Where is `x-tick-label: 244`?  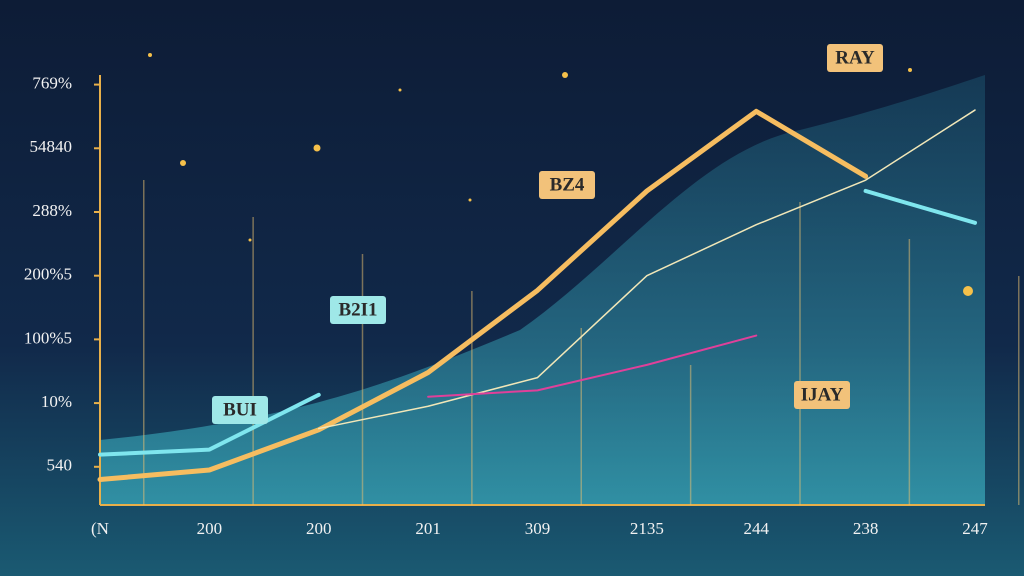 x-tick-label: 244 is located at coordinates (757, 528).